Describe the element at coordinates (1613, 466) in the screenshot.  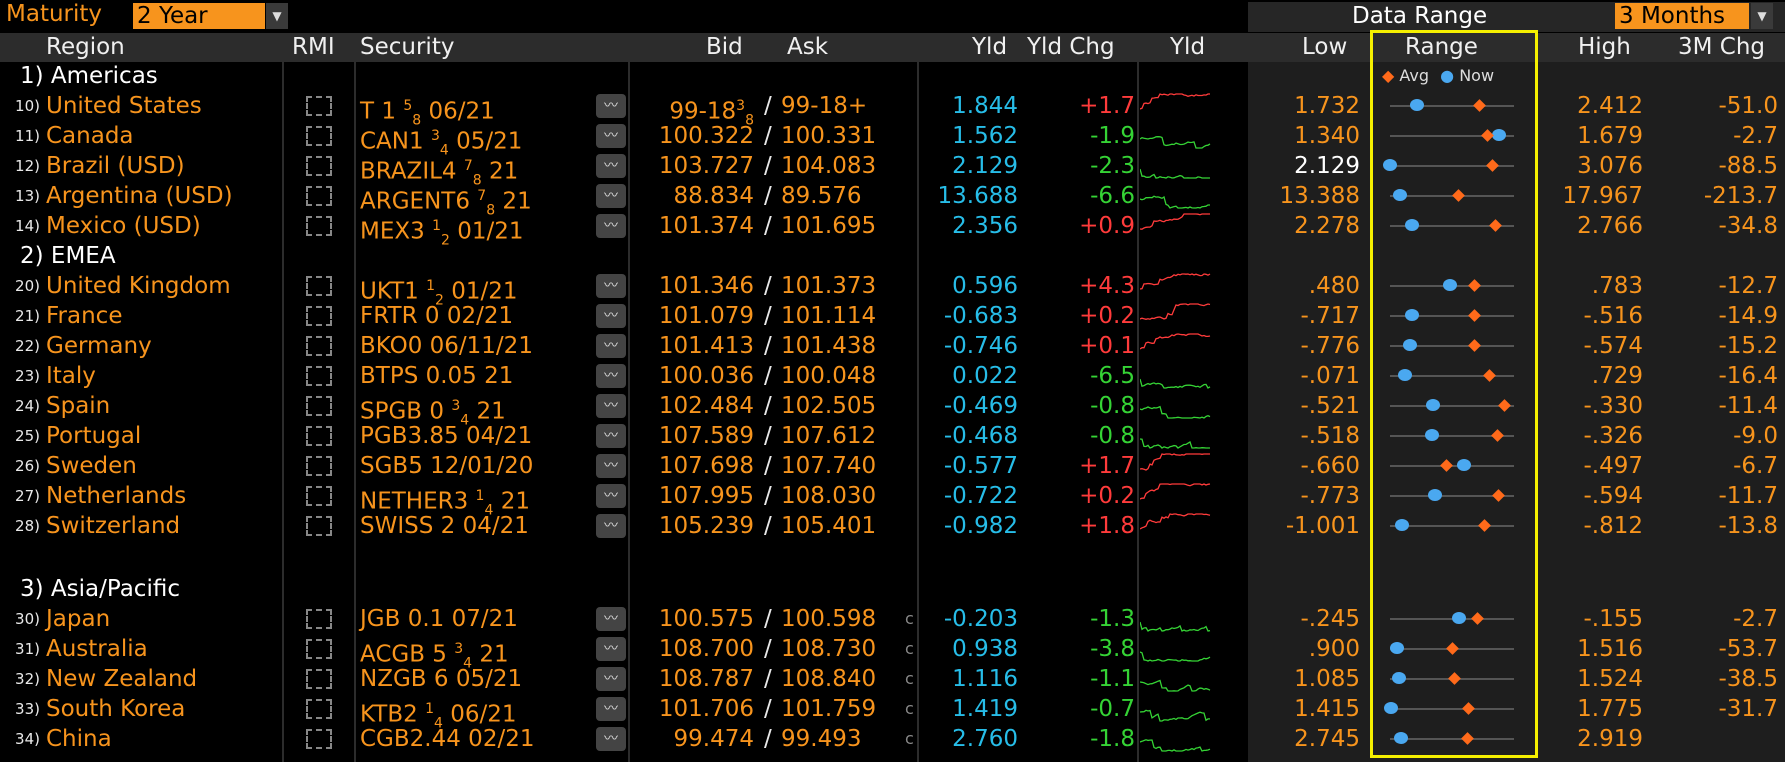
I see `high-value: -.497` at that location.